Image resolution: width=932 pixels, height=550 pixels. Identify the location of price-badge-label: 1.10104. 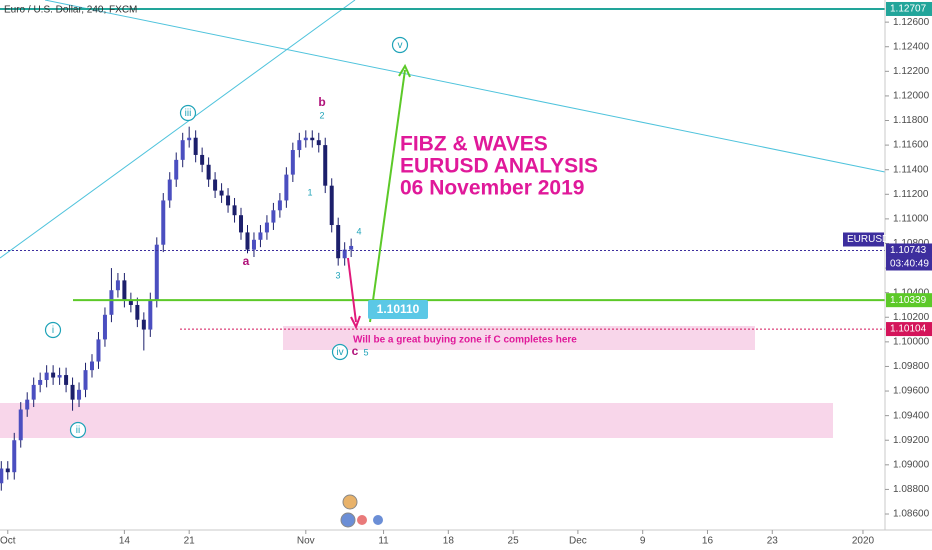
(908, 329).